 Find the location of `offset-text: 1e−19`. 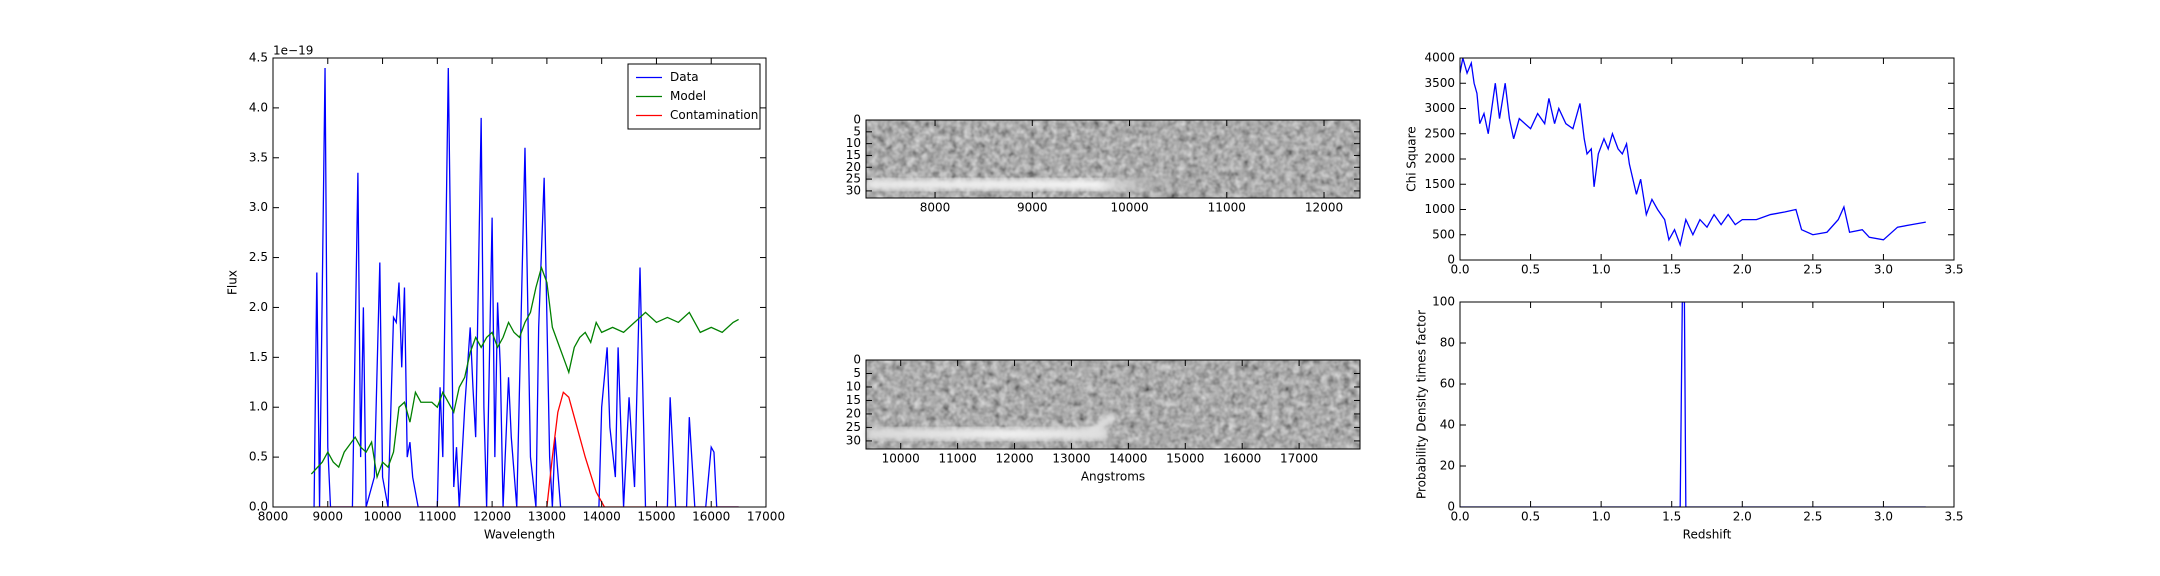

offset-text: 1e−19 is located at coordinates (293, 51).